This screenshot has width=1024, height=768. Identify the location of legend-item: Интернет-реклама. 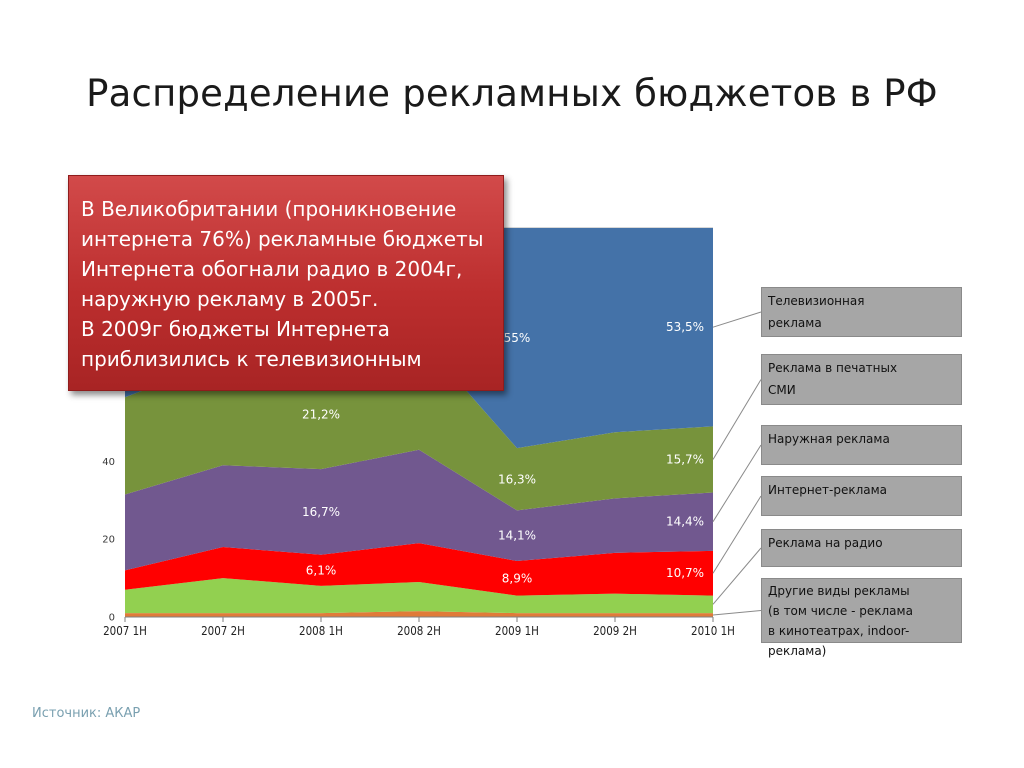
(861, 496).